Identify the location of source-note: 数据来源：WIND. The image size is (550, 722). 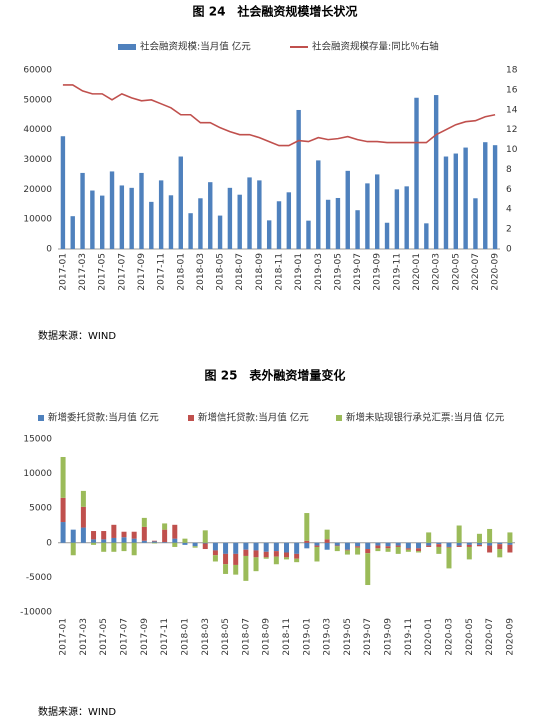
(77, 335).